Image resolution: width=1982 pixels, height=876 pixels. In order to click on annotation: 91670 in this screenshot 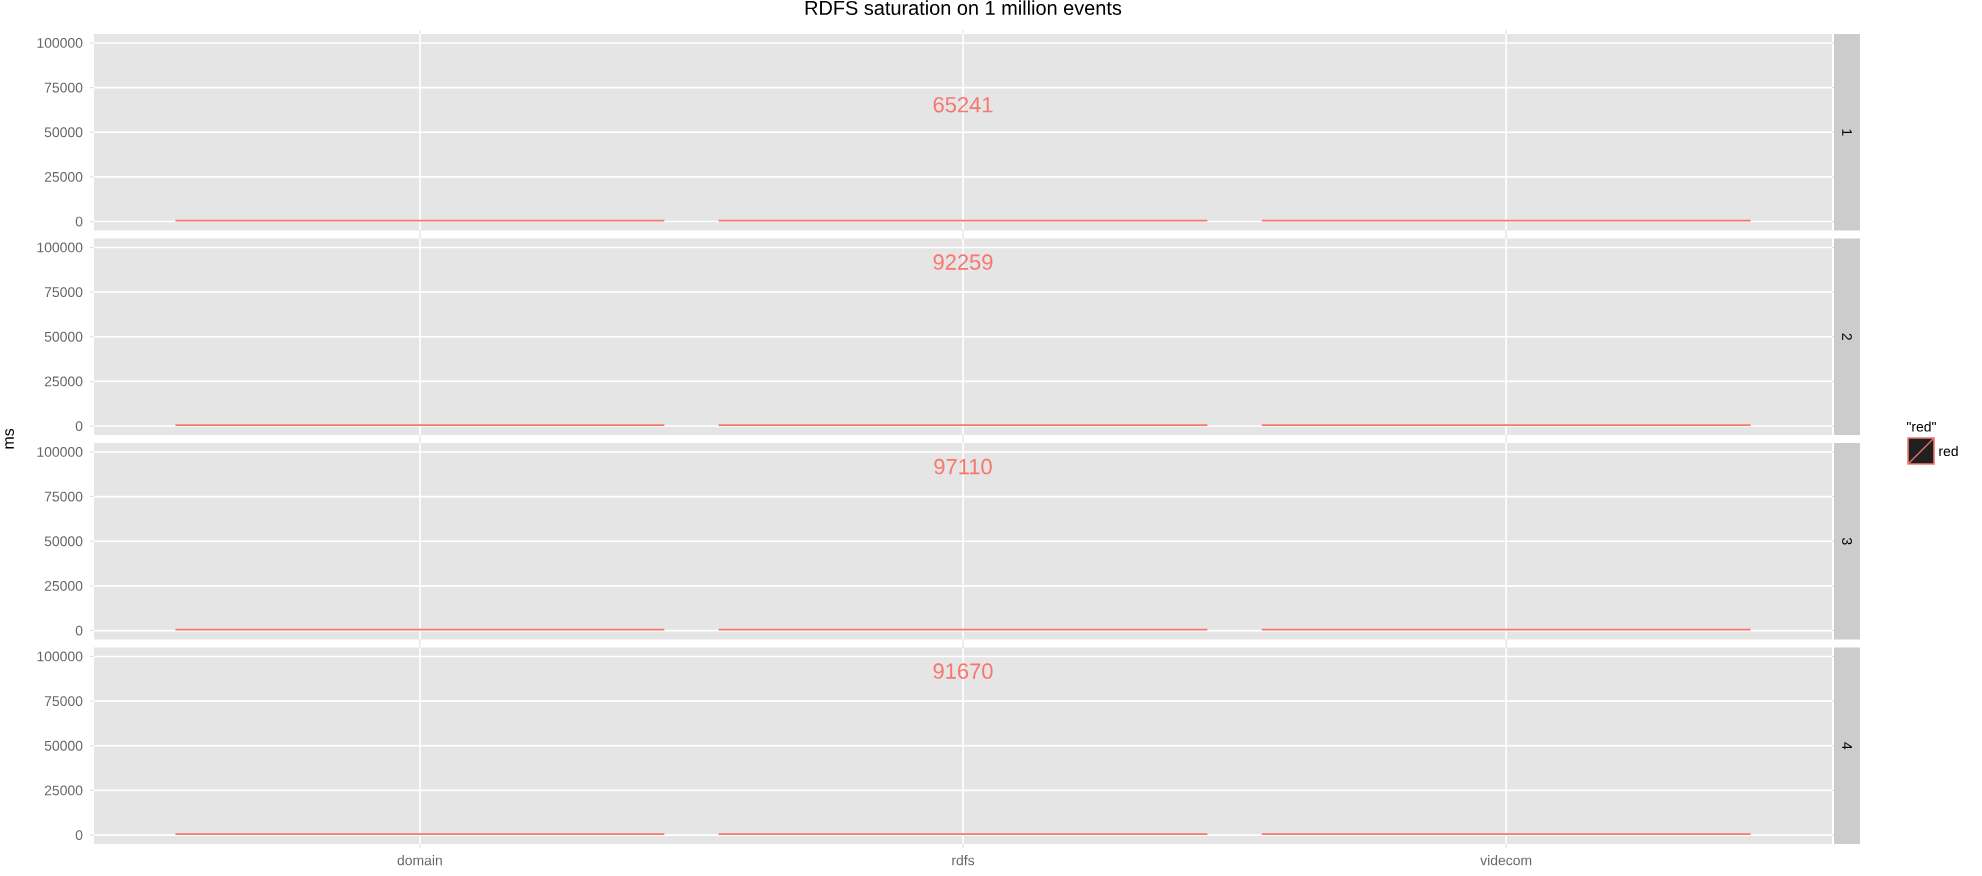, I will do `click(963, 671)`.